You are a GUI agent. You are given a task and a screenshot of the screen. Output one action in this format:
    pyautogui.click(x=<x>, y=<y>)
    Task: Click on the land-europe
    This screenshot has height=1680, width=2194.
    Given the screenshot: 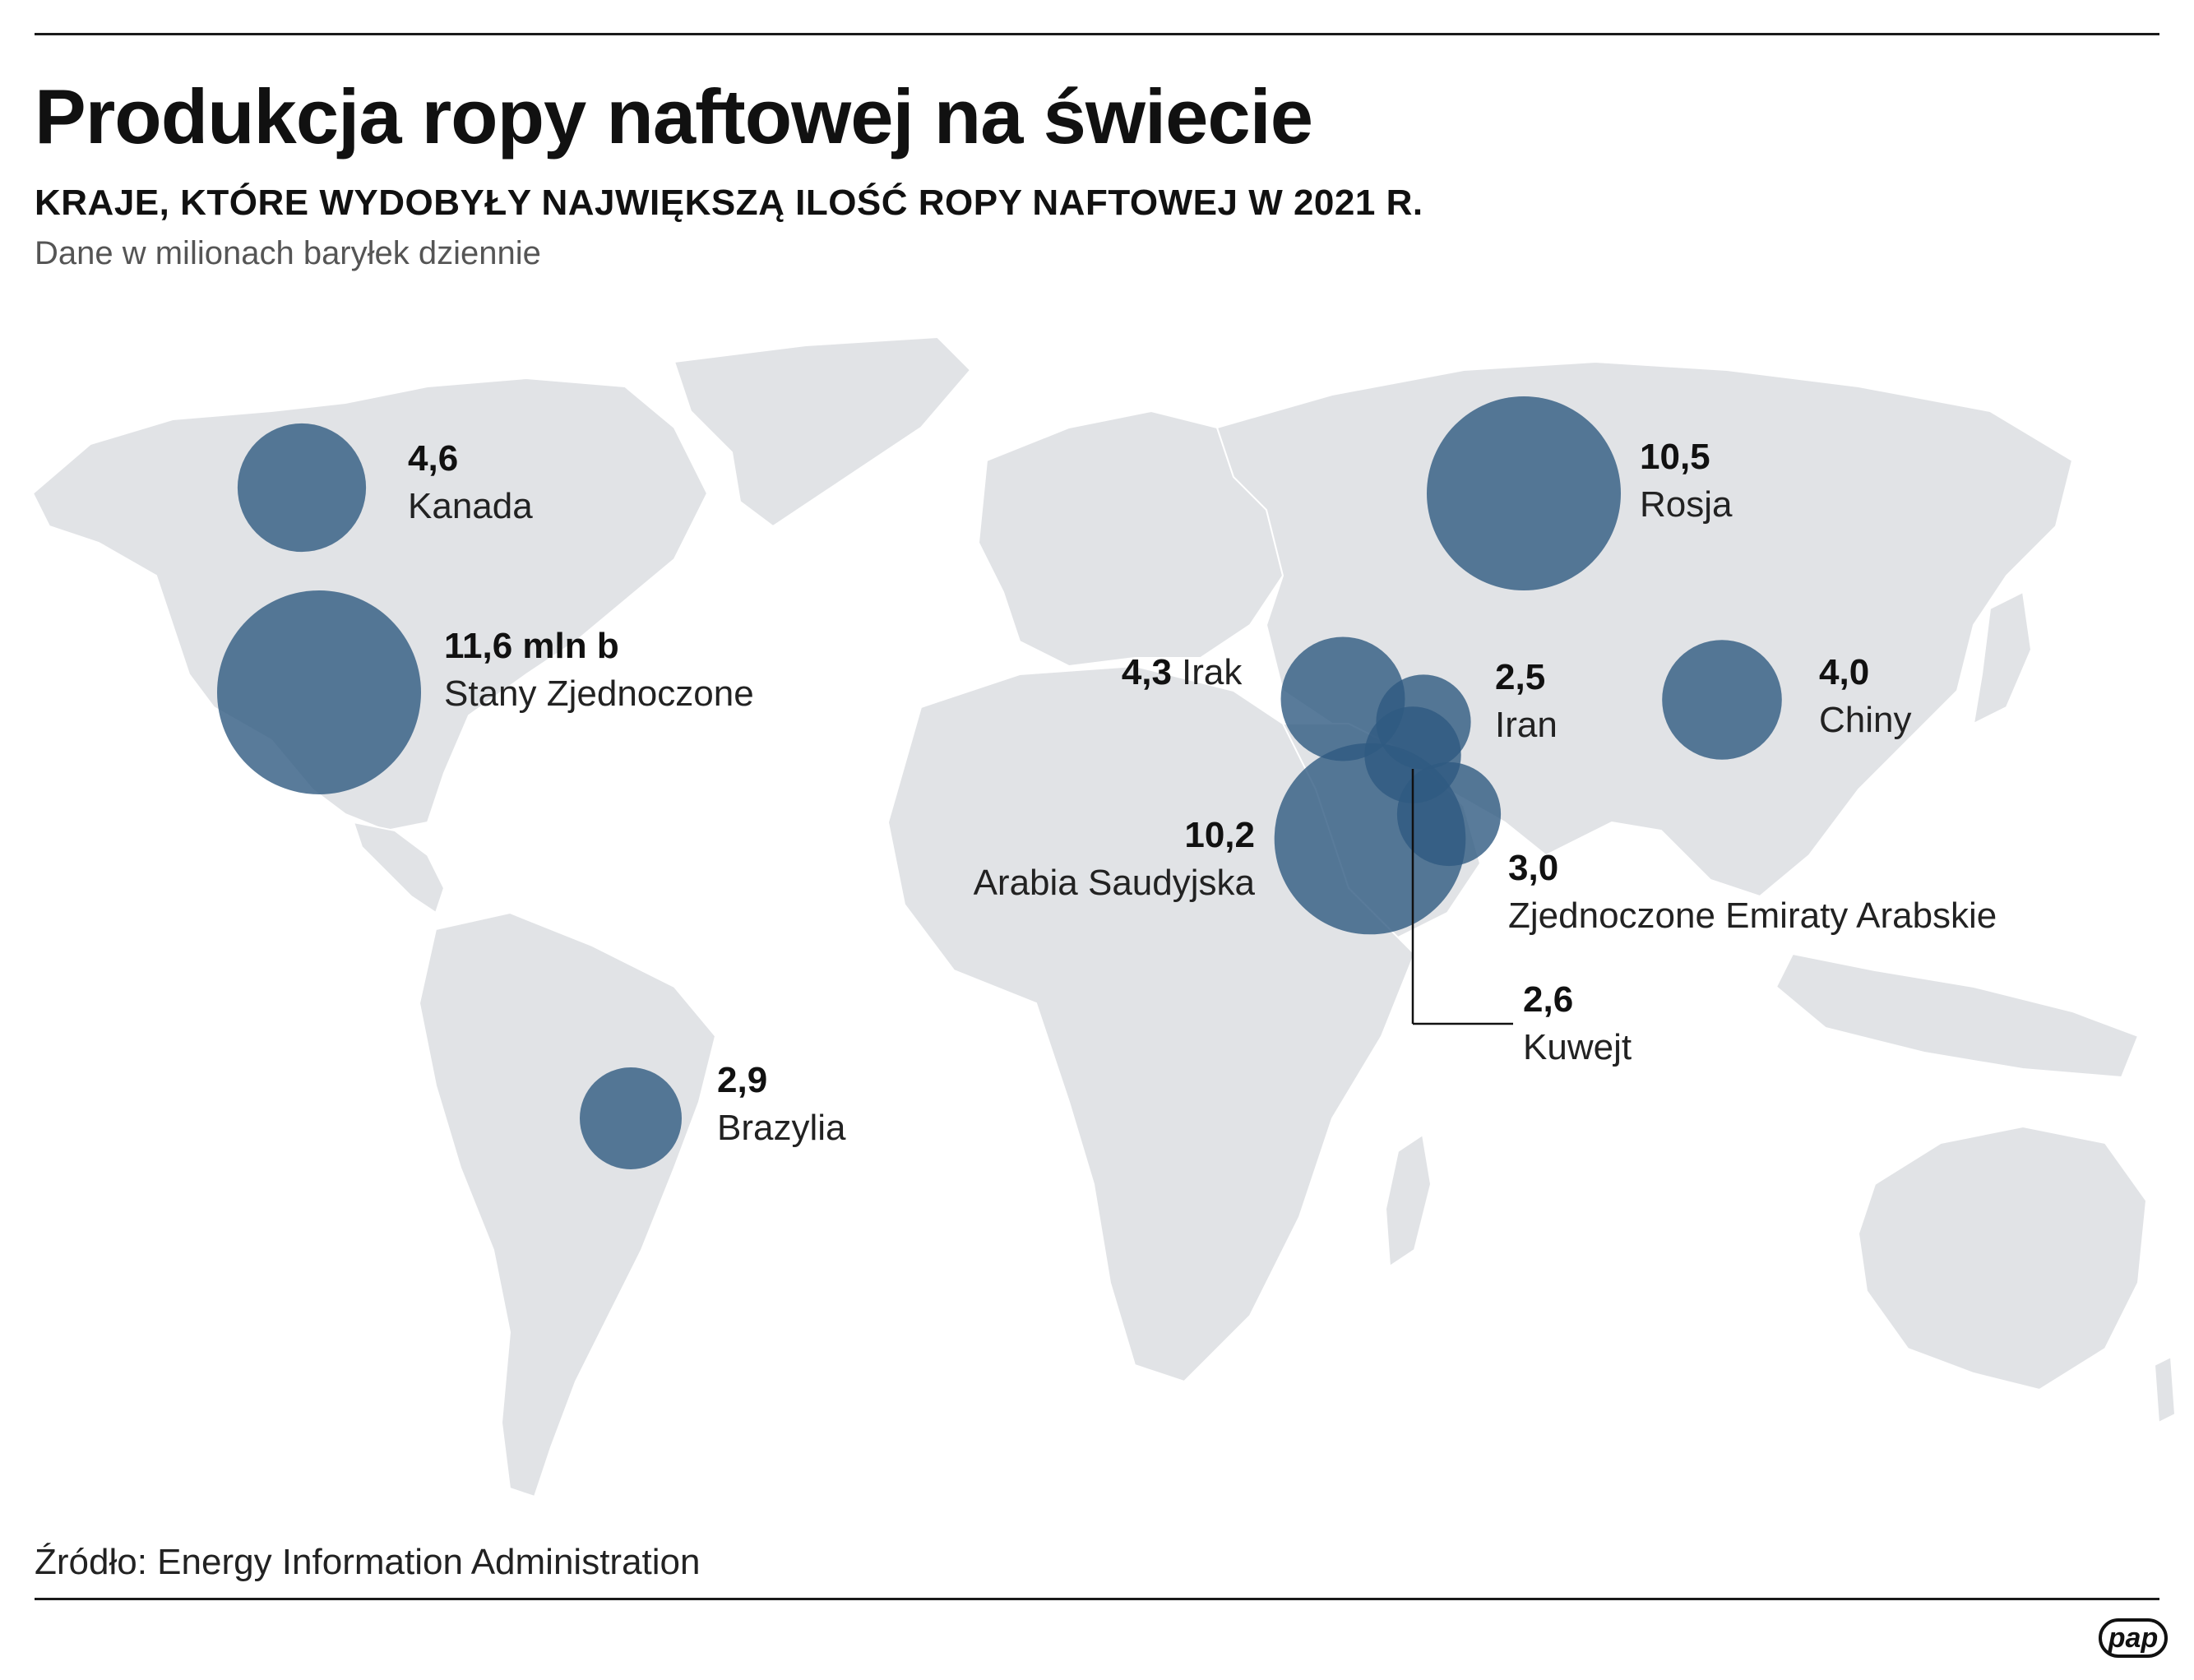 What is the action you would take?
    pyautogui.click(x=1130, y=539)
    